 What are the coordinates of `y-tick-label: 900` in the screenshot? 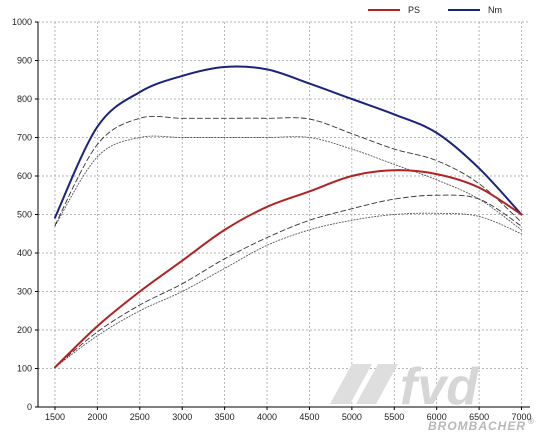 It's located at (24, 61).